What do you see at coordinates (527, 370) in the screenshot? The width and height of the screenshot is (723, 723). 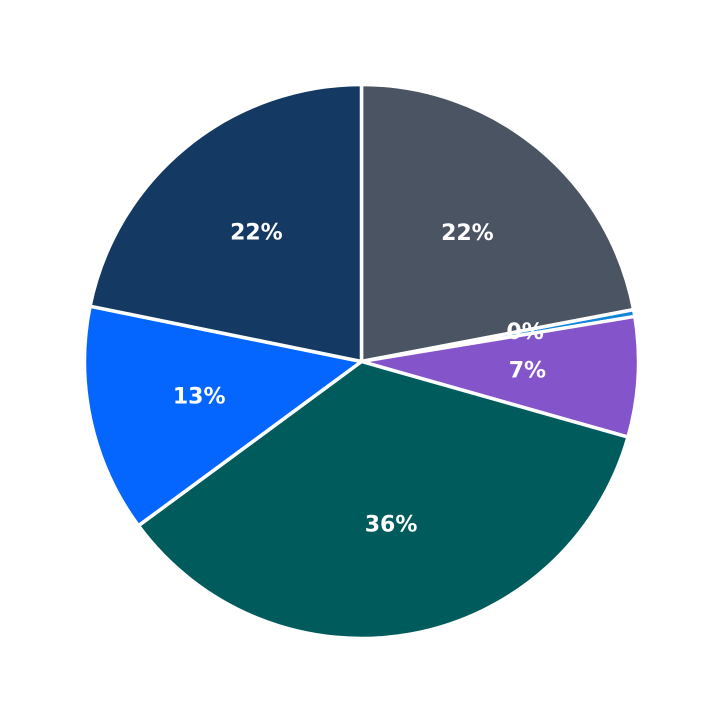 I see `pie-slice-label: 7%` at bounding box center [527, 370].